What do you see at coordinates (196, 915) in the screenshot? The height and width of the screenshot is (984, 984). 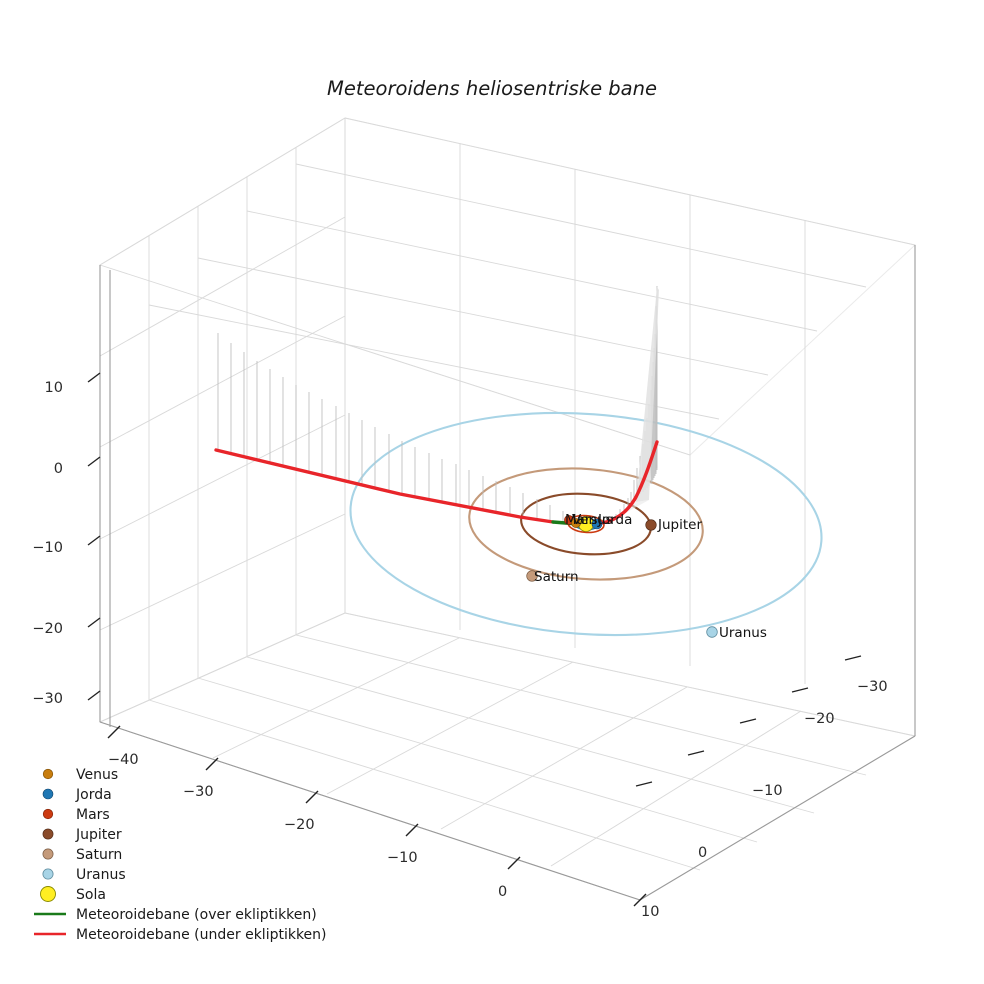 I see `legend-label: Meteoroidebane (over ekliptikken)` at bounding box center [196, 915].